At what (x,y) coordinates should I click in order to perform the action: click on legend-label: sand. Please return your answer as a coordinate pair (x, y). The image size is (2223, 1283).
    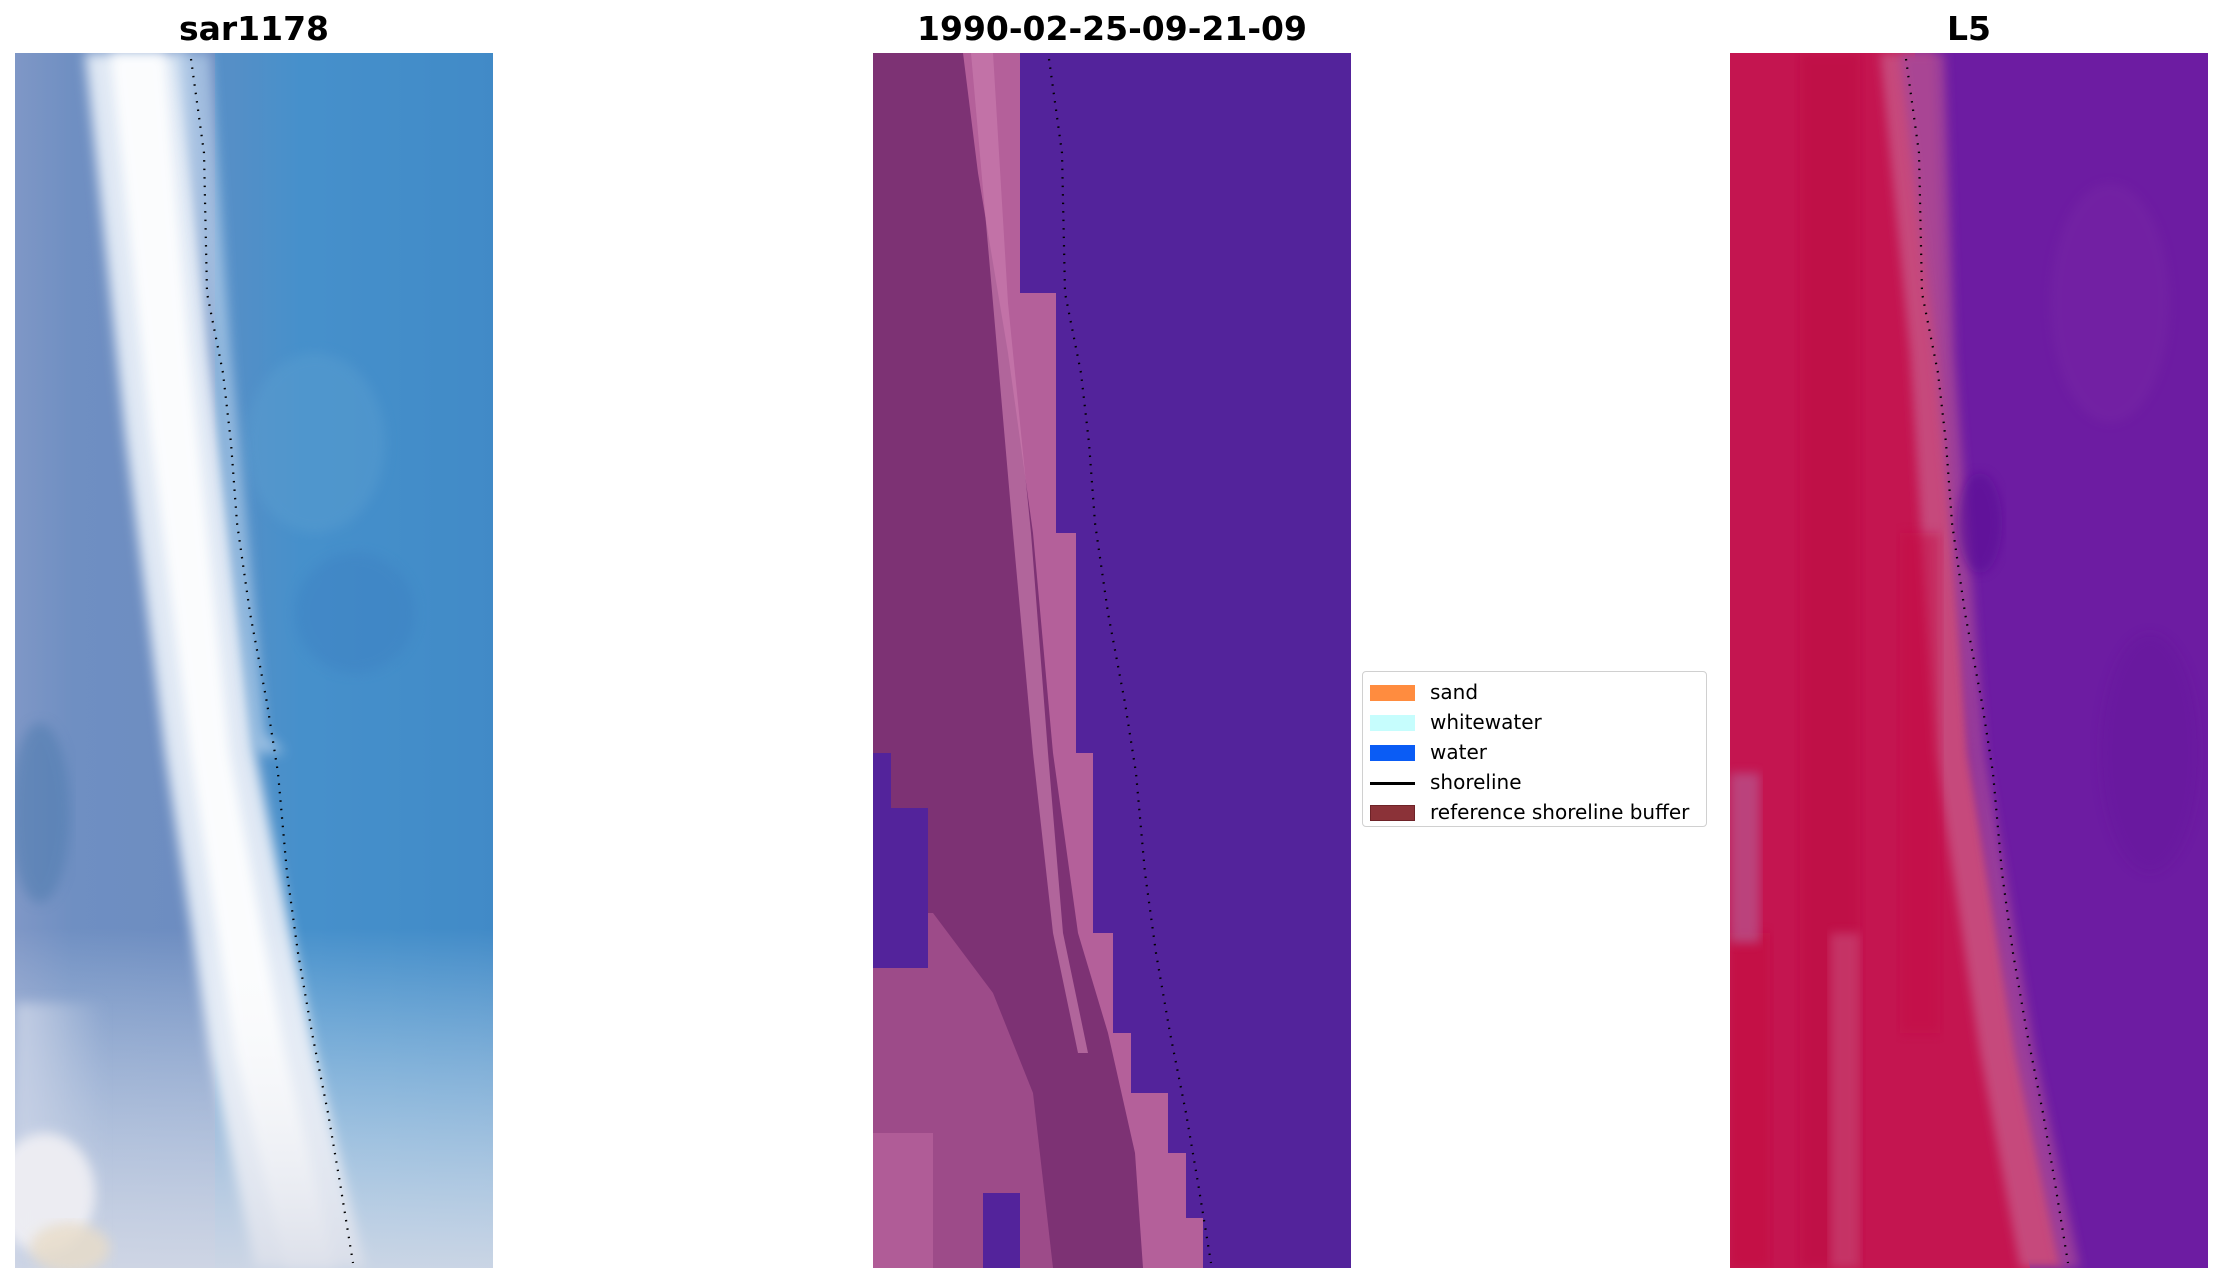
    Looking at the image, I should click on (1454, 692).